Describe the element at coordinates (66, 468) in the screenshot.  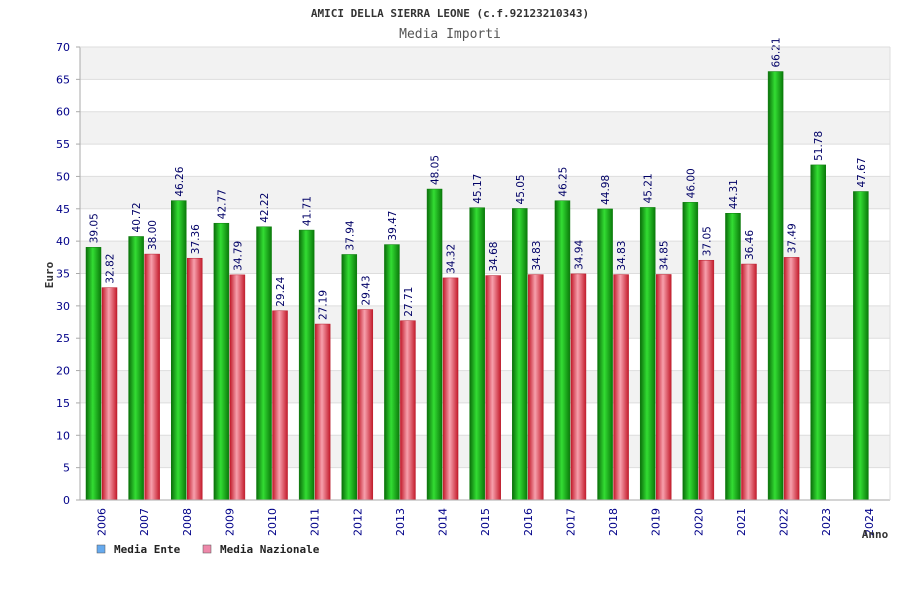
I see `y-tick-label: 5` at that location.